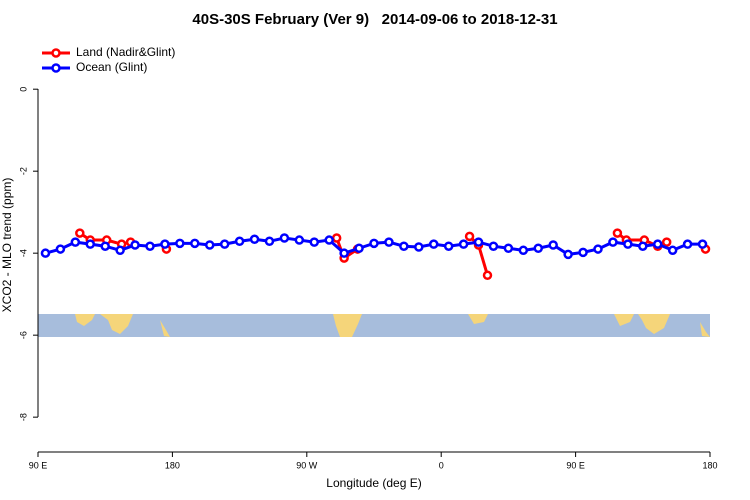 This screenshot has height=500, width=750. I want to click on legend-label: Ocean (Glint), so click(111, 67).